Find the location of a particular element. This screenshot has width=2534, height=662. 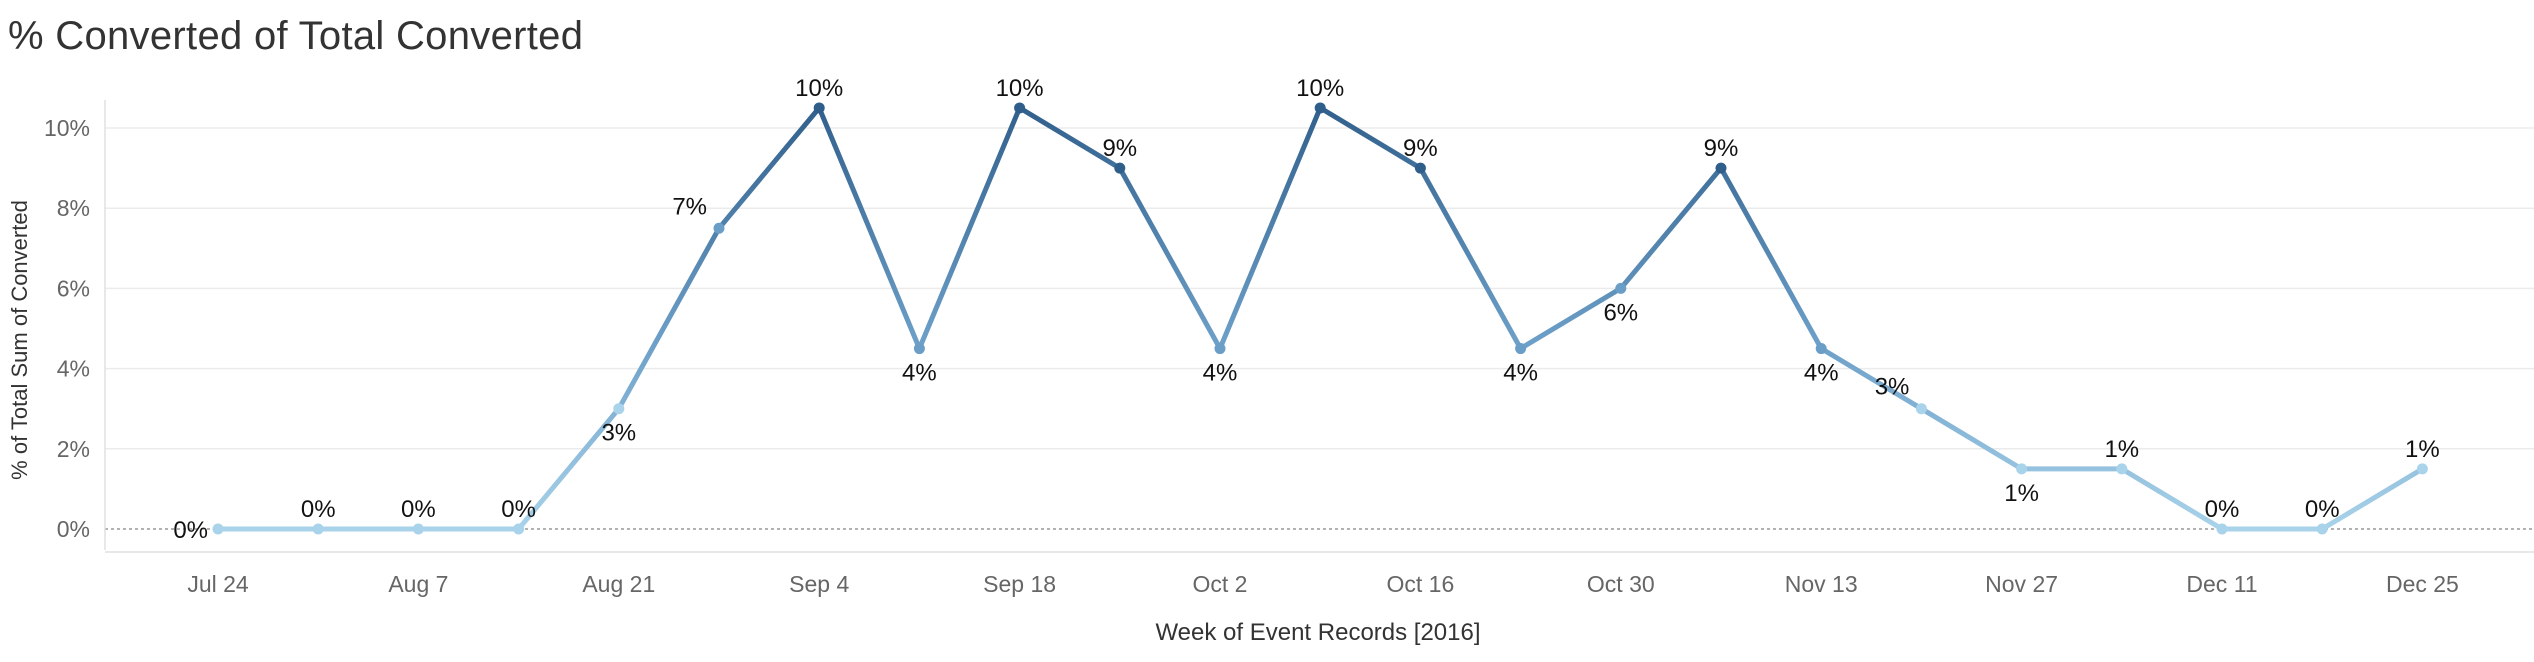

x-axis-title: Week of Event Records [2016] is located at coordinates (1317, 632).